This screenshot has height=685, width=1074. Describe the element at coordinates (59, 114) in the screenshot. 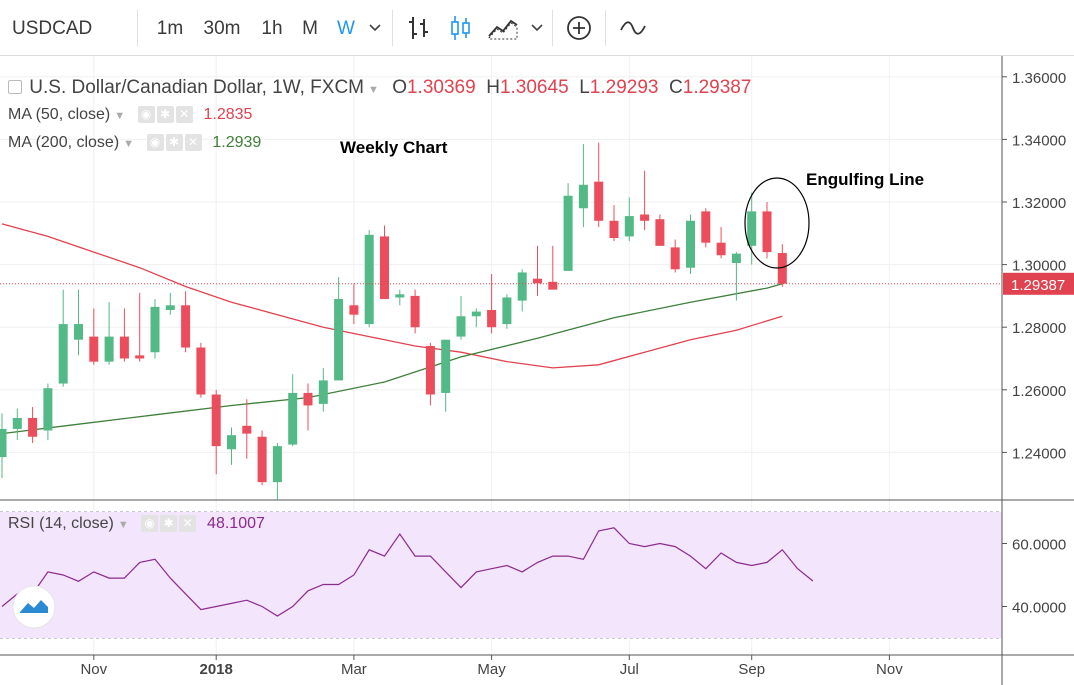

I see `ma50-label: MA (50, close)` at that location.